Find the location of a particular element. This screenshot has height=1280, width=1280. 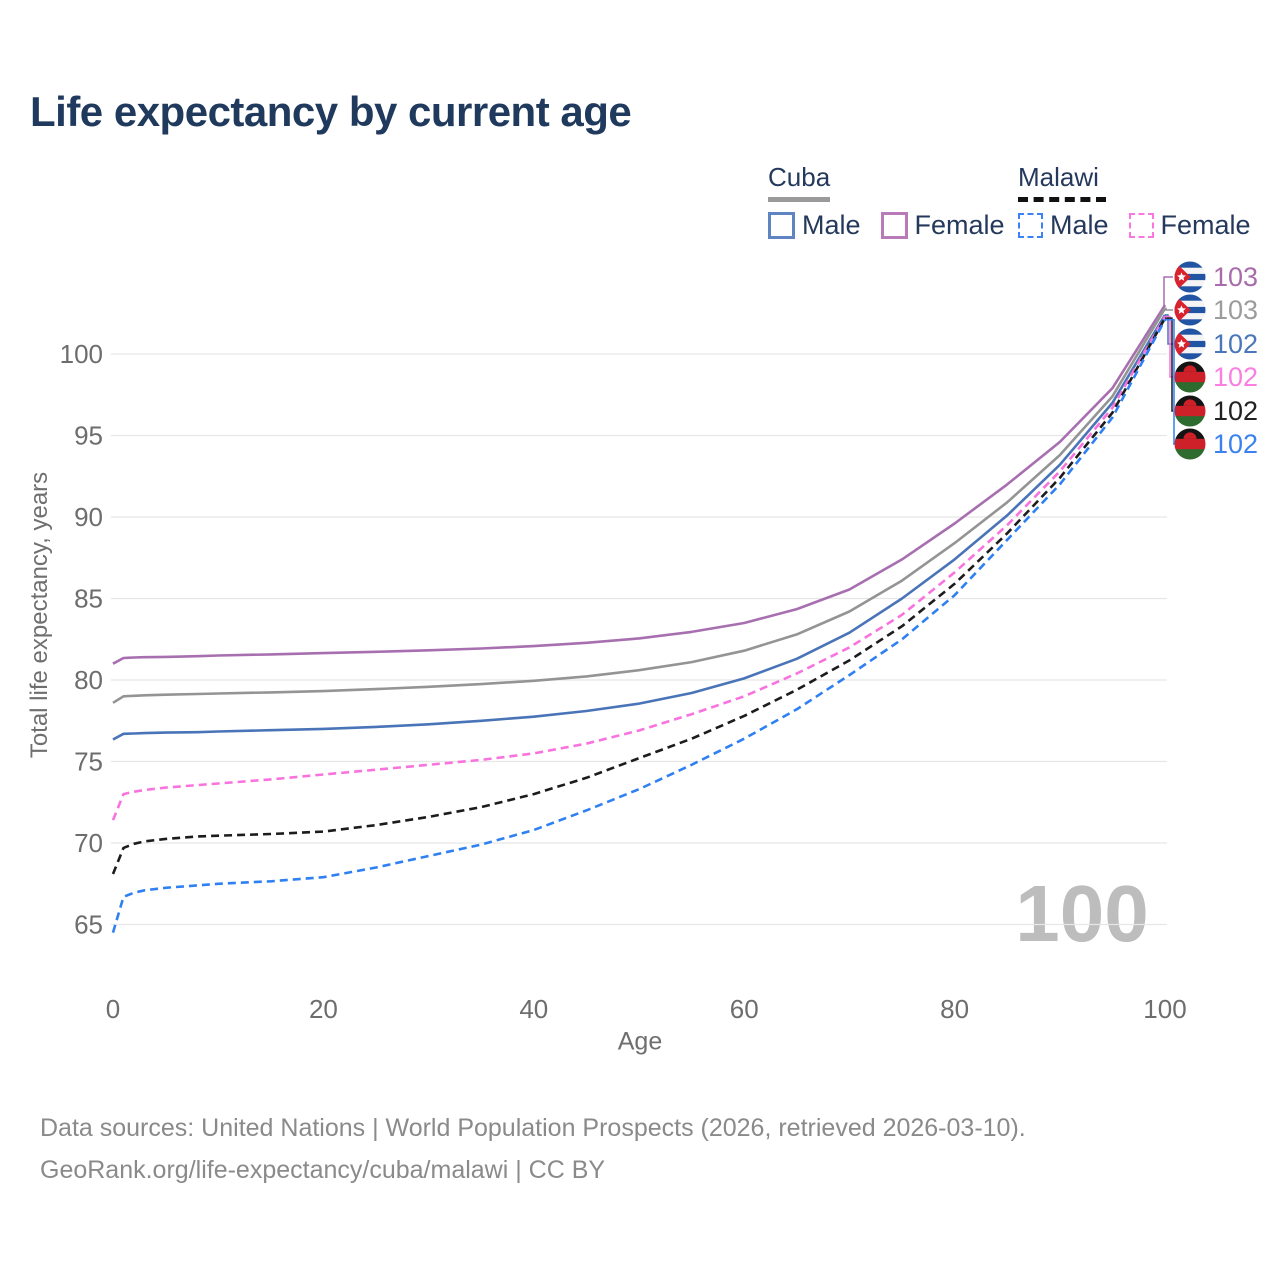

end-label-malawi-male: 102 is located at coordinates (1235, 444).